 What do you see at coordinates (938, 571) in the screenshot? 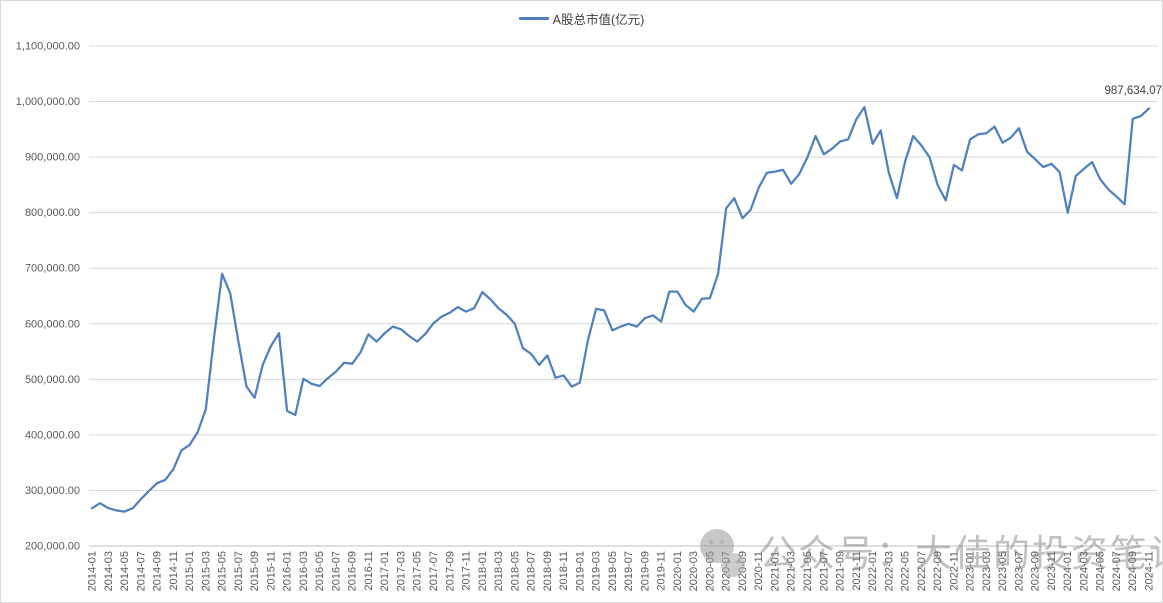
I see `x-tick-label: 2022-09` at bounding box center [938, 571].